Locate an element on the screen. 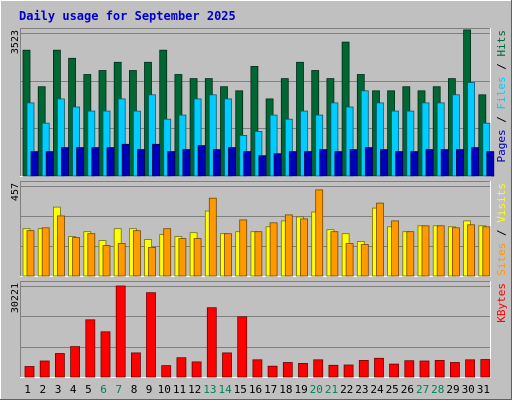 This screenshot has width=512, height=405. panel-hits-max-label: 3523 is located at coordinates (15, 42).